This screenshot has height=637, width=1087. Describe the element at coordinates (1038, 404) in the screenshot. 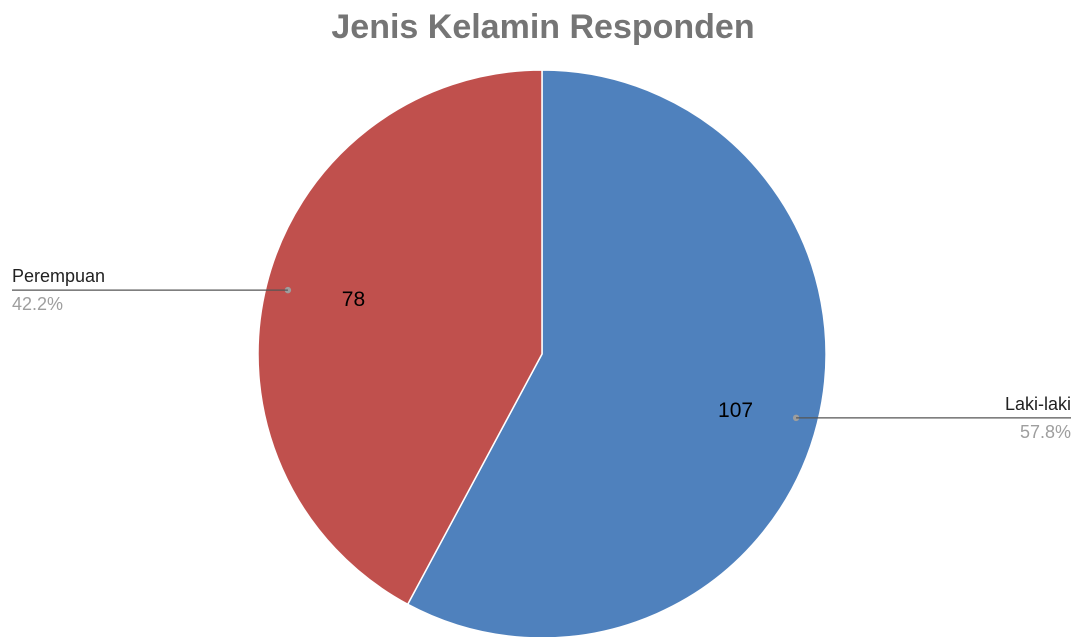

I see `legend-label-laki-laki: Laki-laki` at that location.